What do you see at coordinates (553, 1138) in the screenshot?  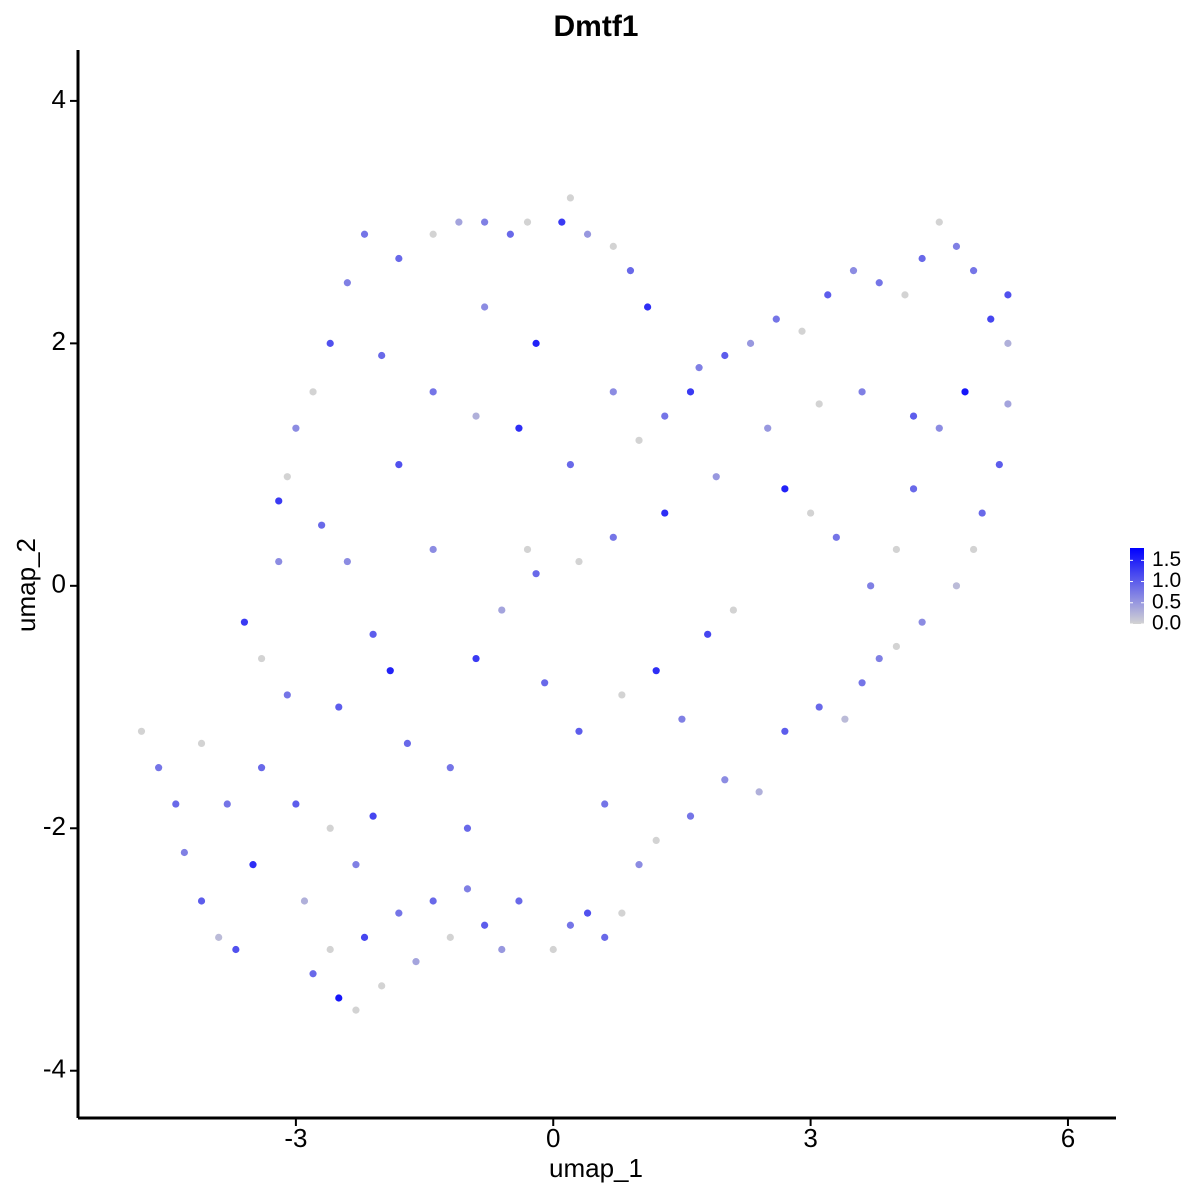 I see `x-tick-label: 0` at bounding box center [553, 1138].